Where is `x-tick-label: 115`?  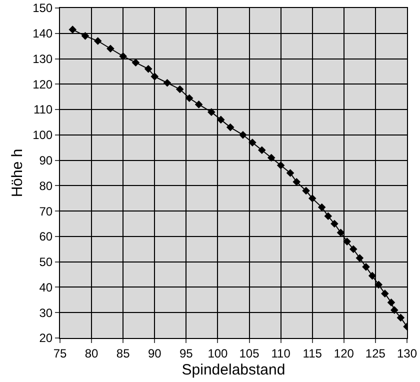
x-tick-label: 115 is located at coordinates (312, 353).